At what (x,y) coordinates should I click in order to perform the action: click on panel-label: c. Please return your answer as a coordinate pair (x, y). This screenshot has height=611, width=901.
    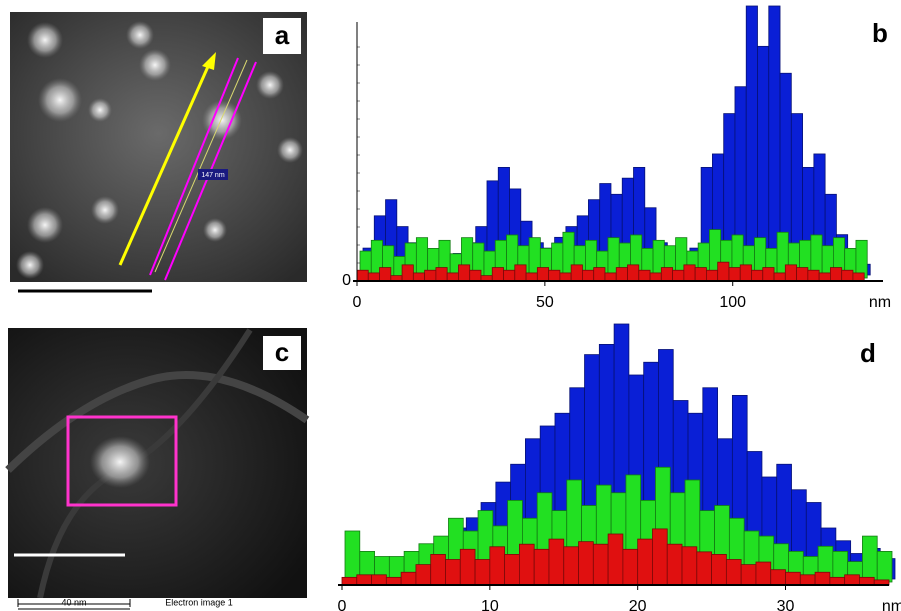
    Looking at the image, I should click on (282, 352).